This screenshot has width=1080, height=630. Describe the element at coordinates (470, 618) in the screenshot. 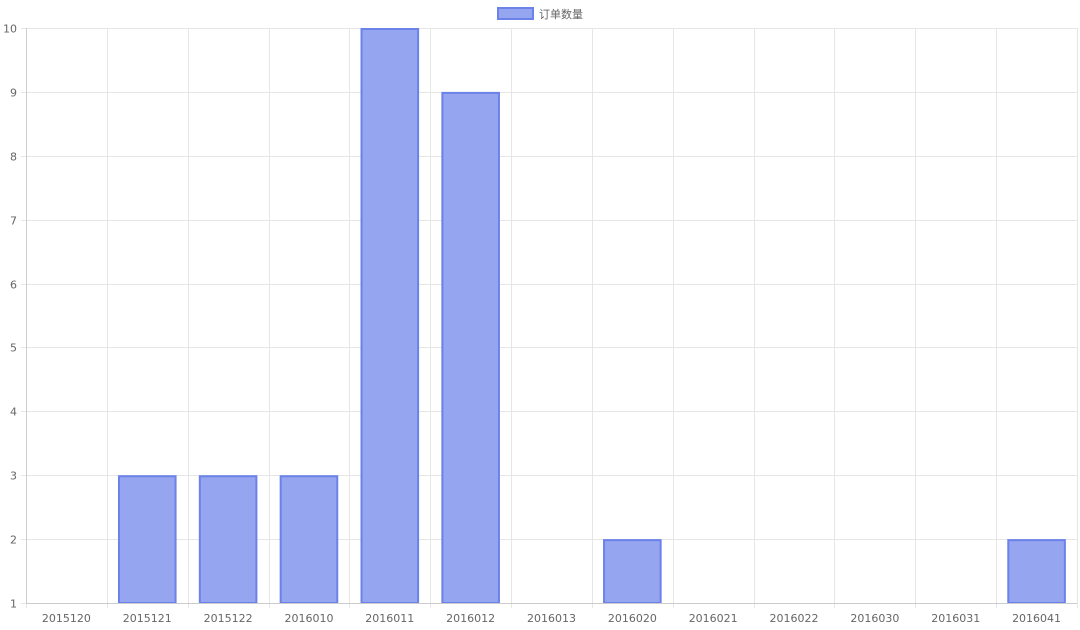

I see `x-tick-label: 2016012` at that location.